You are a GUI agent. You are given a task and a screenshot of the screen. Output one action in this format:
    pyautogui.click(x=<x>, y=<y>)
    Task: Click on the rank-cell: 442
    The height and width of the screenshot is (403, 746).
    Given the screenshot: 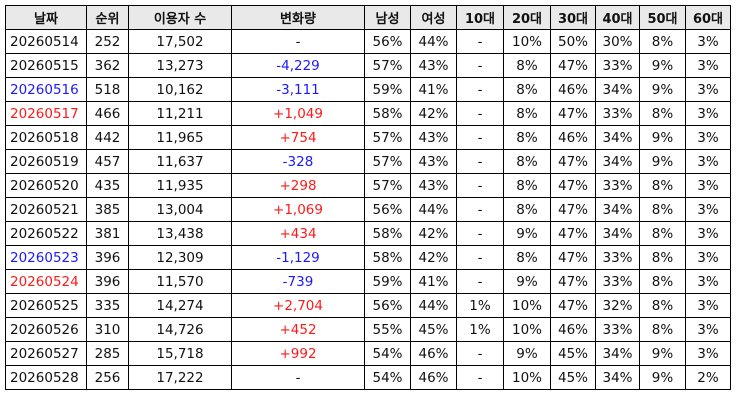 What is the action you would take?
    pyautogui.click(x=107, y=137)
    